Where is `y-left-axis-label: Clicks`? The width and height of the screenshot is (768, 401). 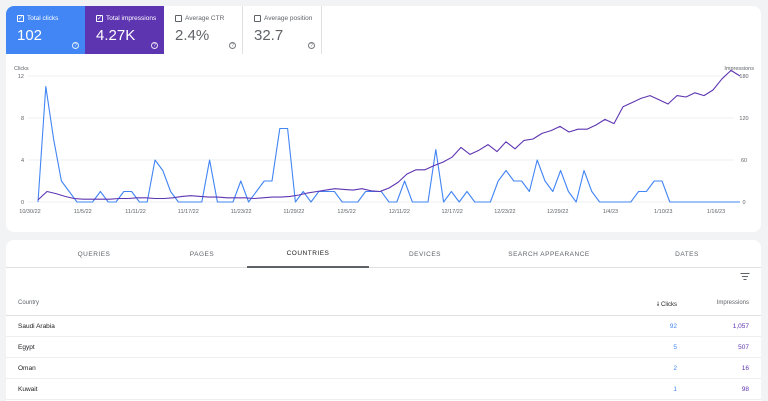
y-left-axis-label: Clicks is located at coordinates (21, 69).